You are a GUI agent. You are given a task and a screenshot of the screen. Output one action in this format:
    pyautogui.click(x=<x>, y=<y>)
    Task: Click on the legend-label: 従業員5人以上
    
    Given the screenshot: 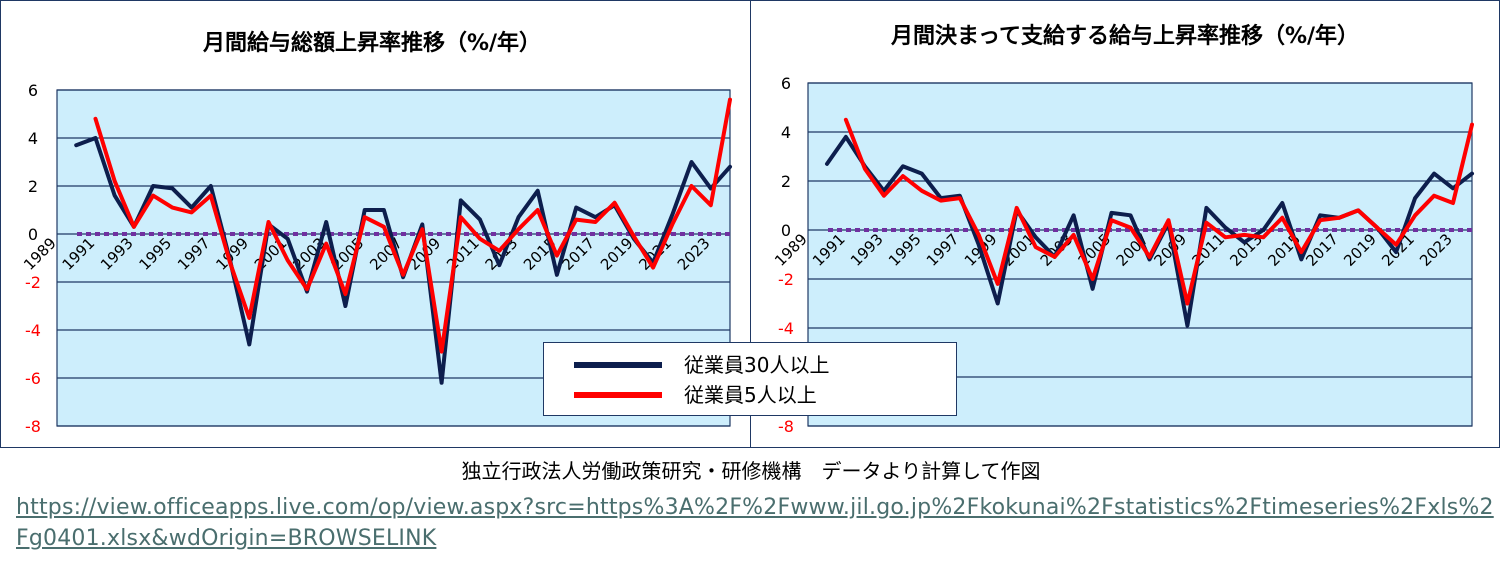 What is the action you would take?
    pyautogui.click(x=750, y=395)
    